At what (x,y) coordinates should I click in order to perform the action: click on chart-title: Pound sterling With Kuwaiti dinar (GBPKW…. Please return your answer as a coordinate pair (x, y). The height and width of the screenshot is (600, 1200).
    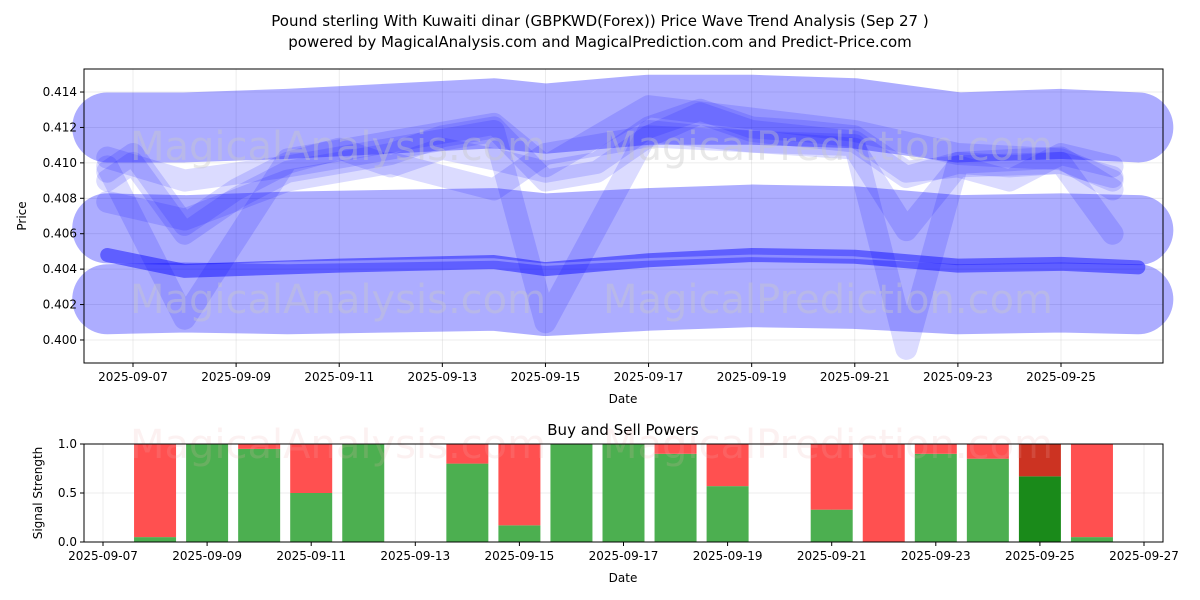
    Looking at the image, I should click on (599, 21).